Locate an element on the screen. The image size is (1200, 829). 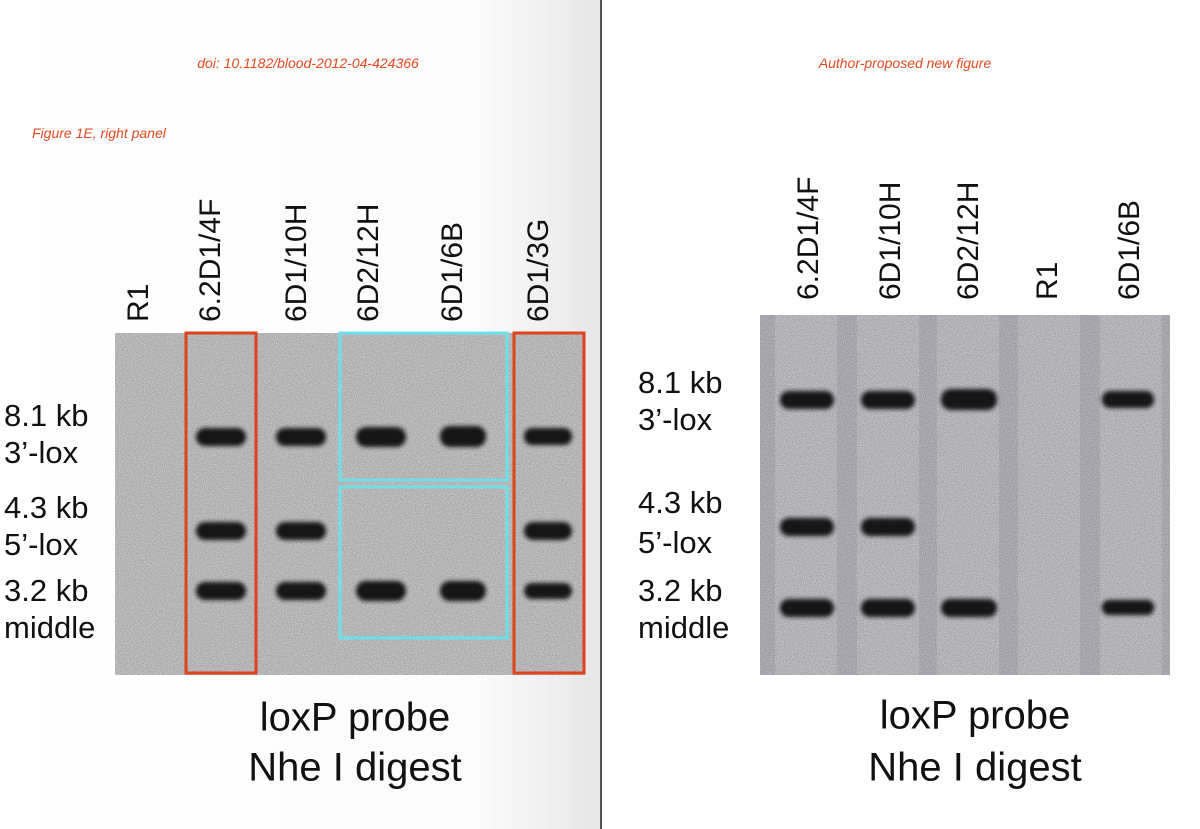
right-blot is located at coordinates (965, 495).